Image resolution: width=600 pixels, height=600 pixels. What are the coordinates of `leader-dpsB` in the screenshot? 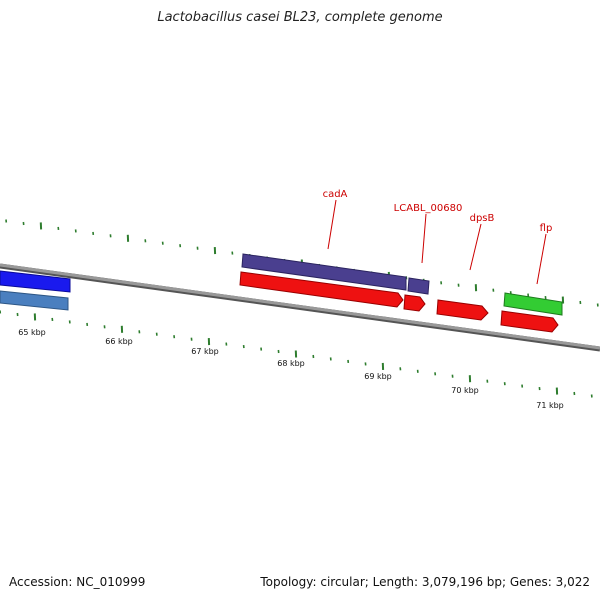 It's located at (475, 247).